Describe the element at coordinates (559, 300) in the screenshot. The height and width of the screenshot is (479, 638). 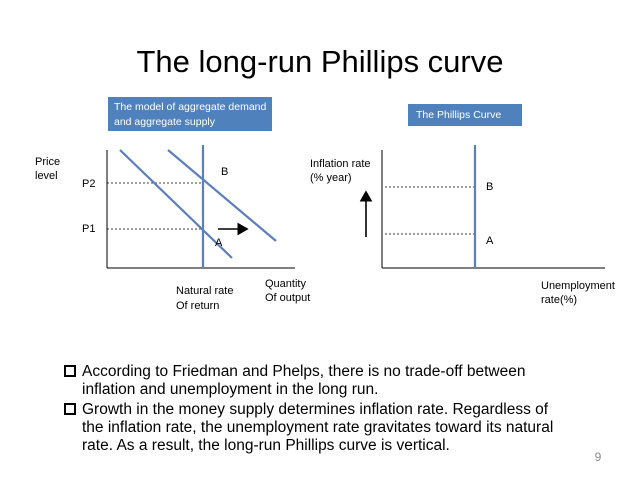
I see `axis-label: rate(%)` at that location.